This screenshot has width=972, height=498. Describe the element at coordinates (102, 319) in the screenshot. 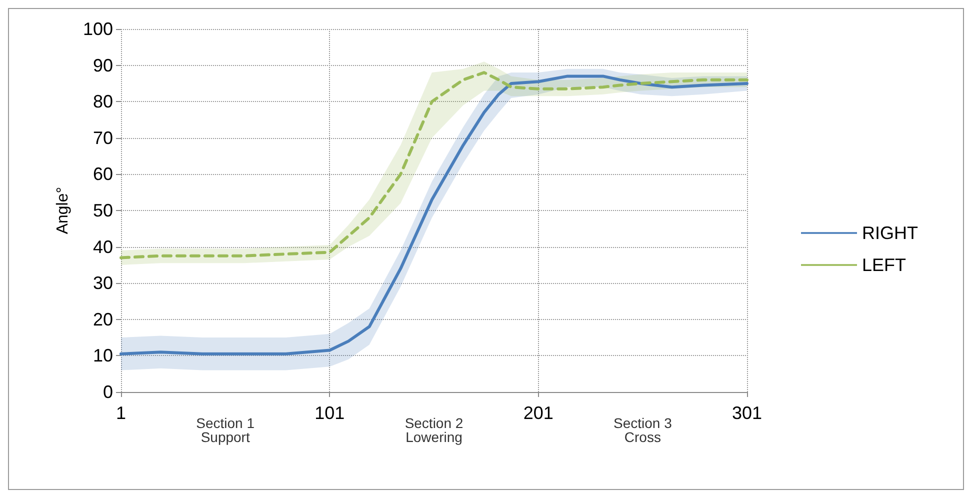

I see `y-tick-label: 20` at that location.